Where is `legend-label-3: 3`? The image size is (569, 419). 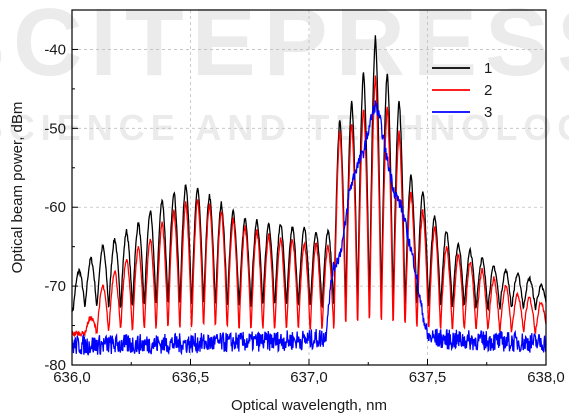
legend-label-3: 3 is located at coordinates (488, 112).